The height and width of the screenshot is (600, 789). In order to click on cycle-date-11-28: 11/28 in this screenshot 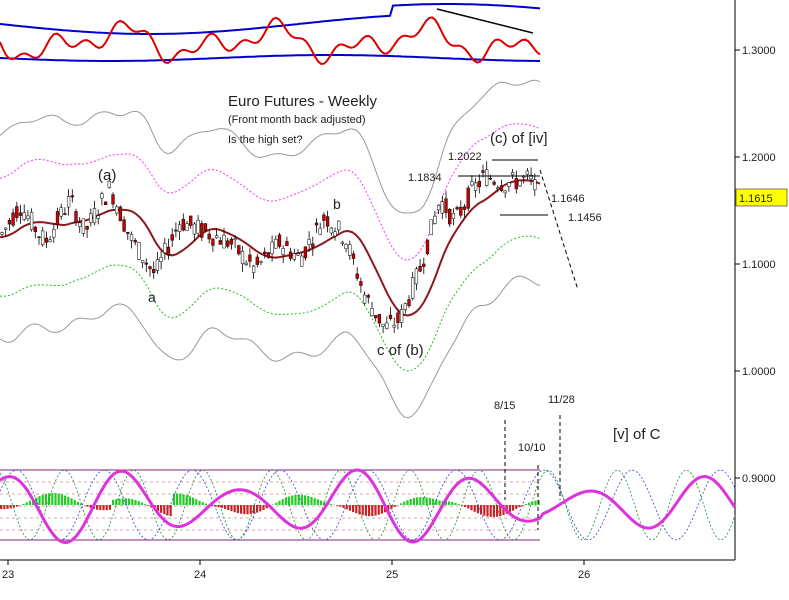, I will do `click(561, 400)`.